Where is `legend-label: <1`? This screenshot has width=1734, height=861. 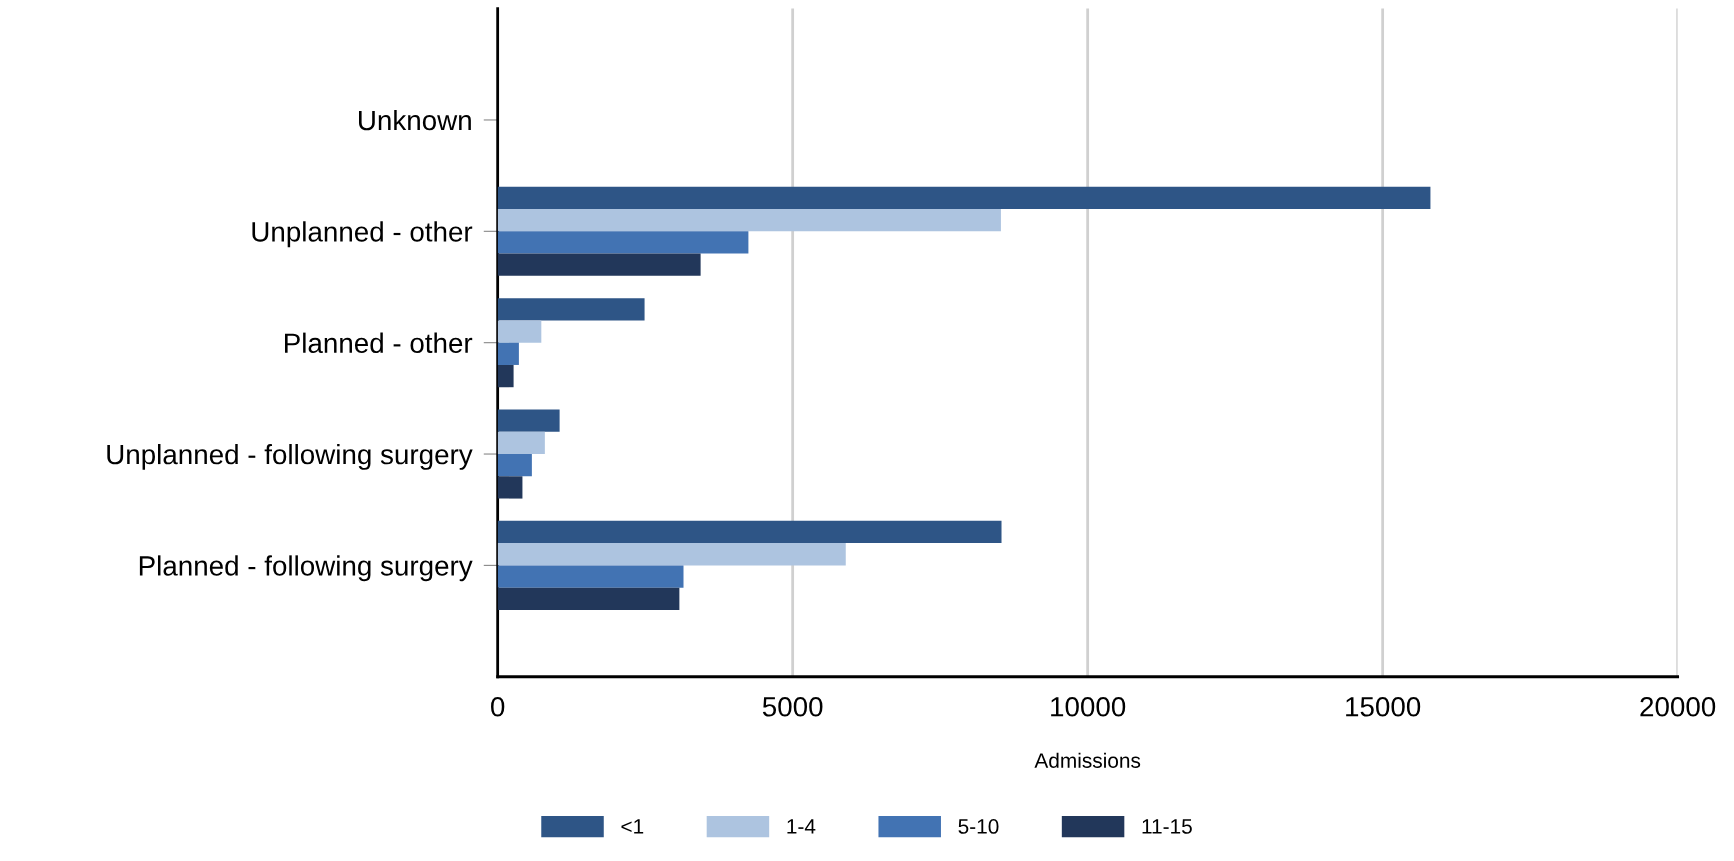 legend-label: <1 is located at coordinates (632, 826).